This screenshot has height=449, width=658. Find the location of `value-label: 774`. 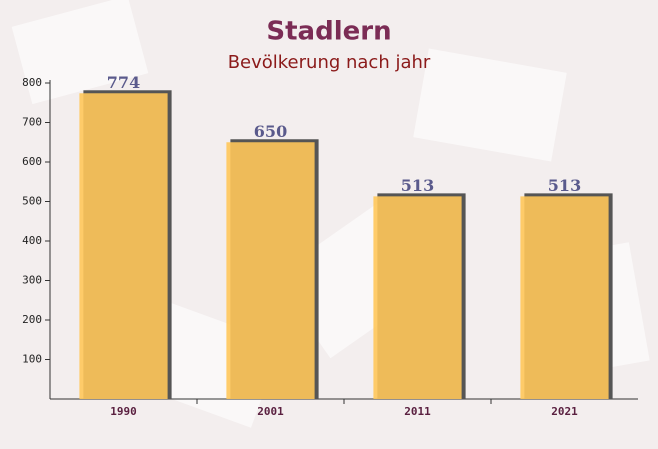

value-label: 774 is located at coordinates (123, 82).